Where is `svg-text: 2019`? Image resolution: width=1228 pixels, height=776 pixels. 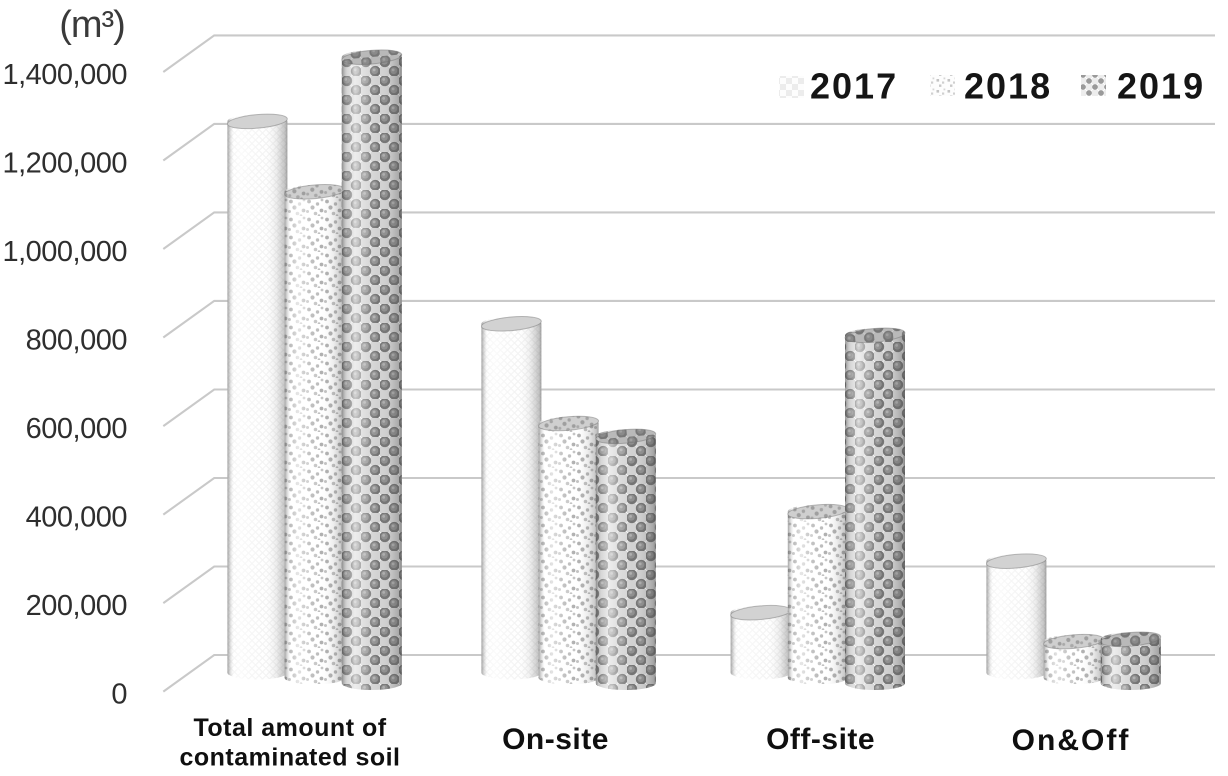
svg-text: 2019 is located at coordinates (1161, 86).